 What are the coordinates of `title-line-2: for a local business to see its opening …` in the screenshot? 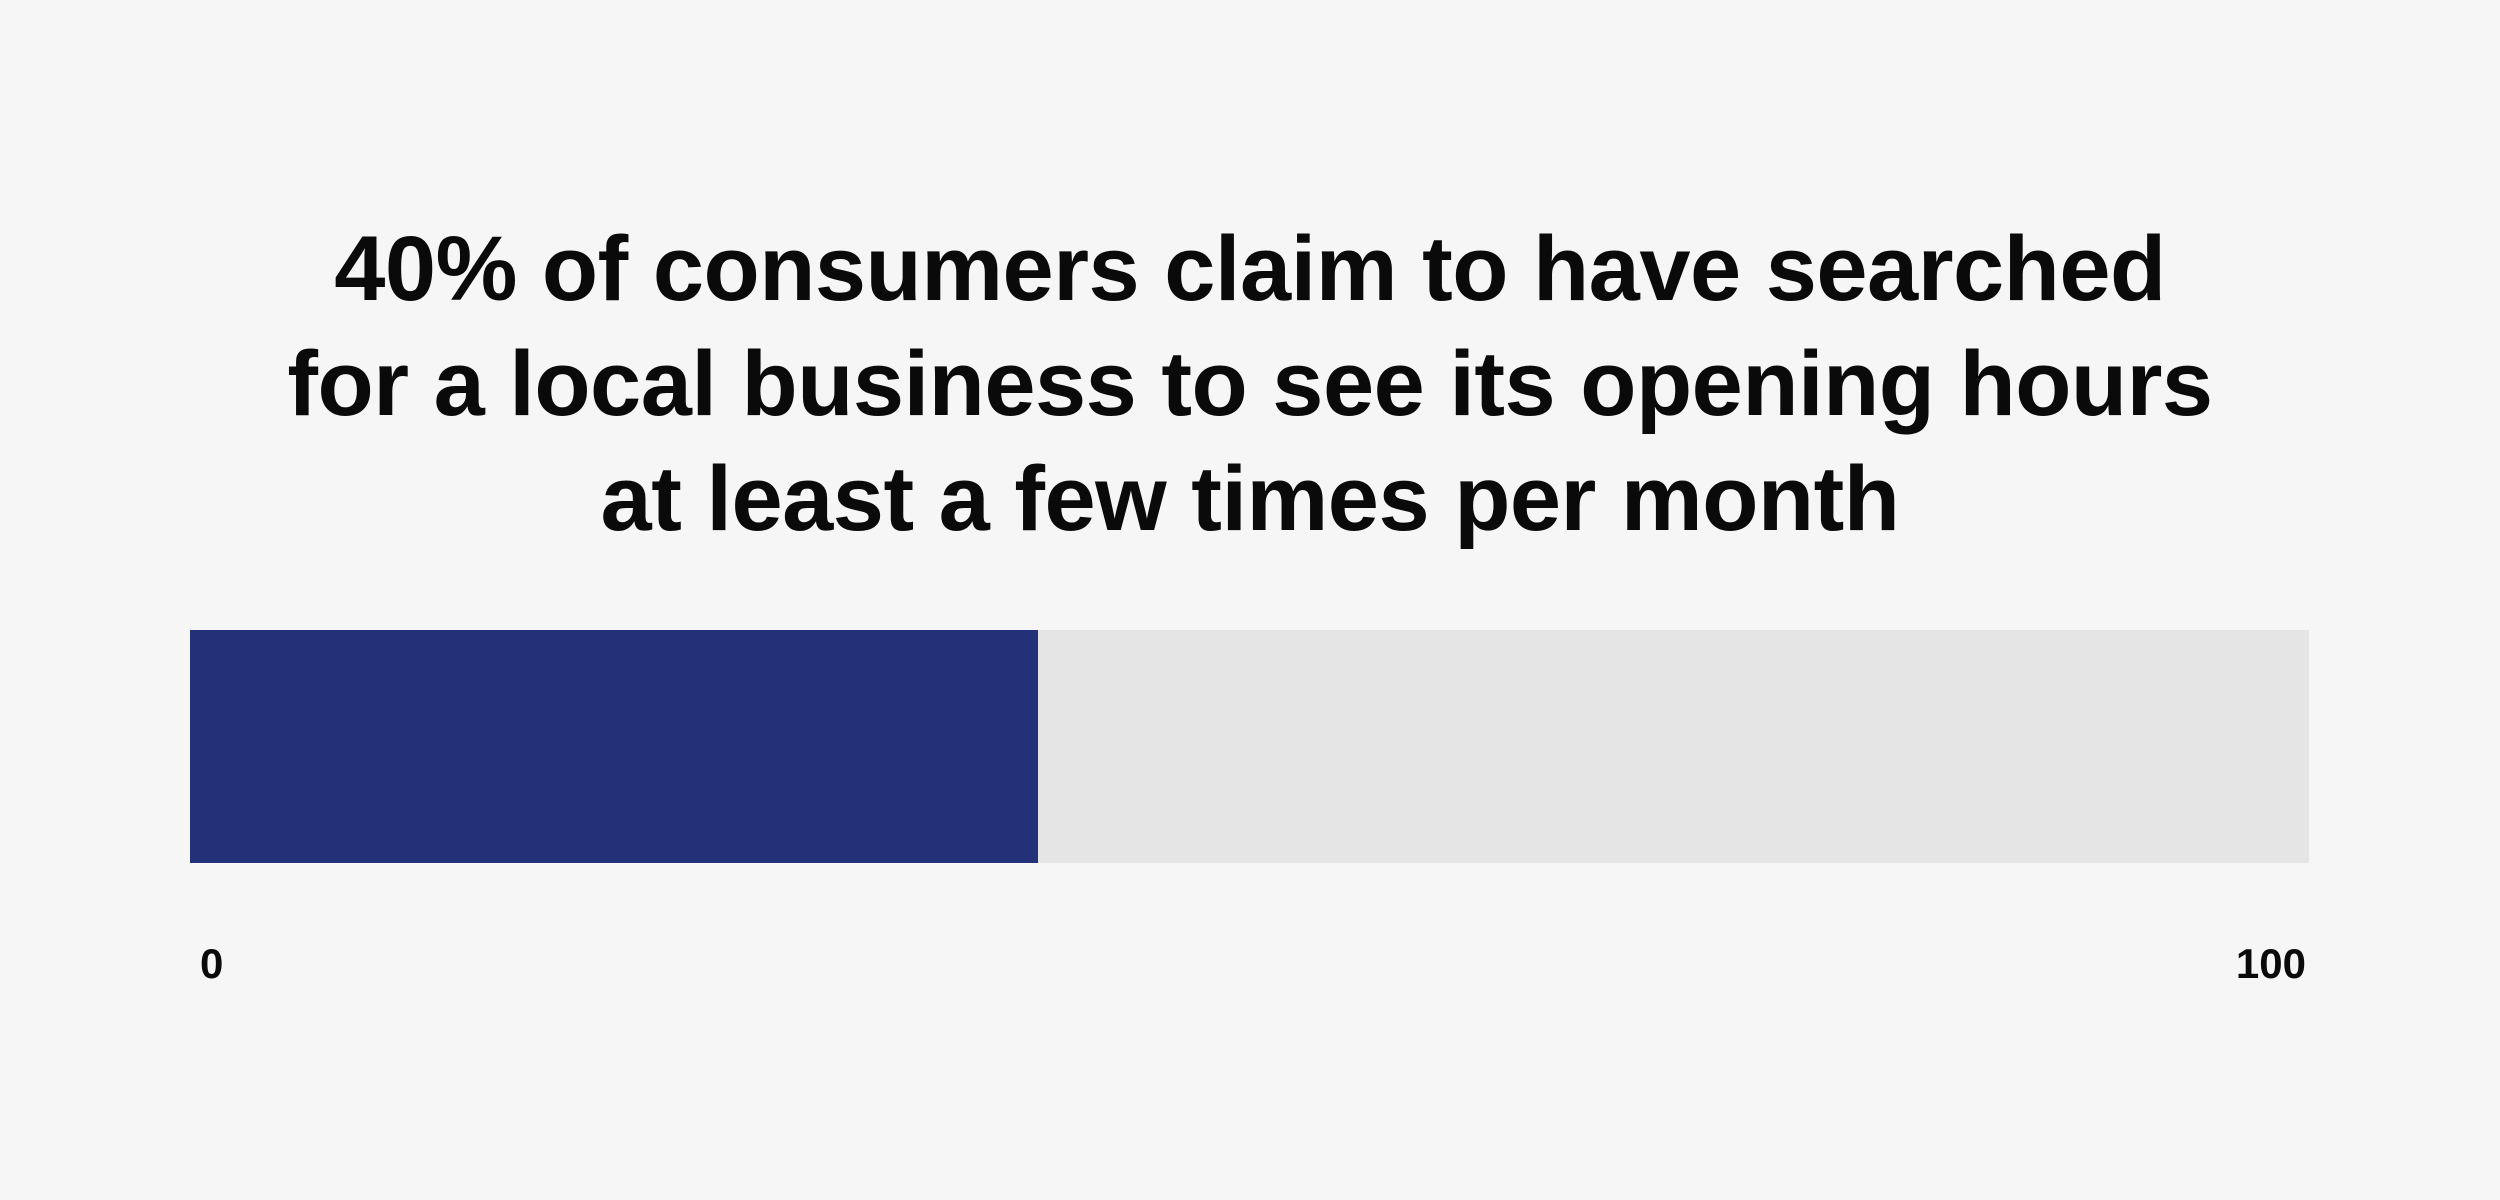 It's located at (1250, 384).